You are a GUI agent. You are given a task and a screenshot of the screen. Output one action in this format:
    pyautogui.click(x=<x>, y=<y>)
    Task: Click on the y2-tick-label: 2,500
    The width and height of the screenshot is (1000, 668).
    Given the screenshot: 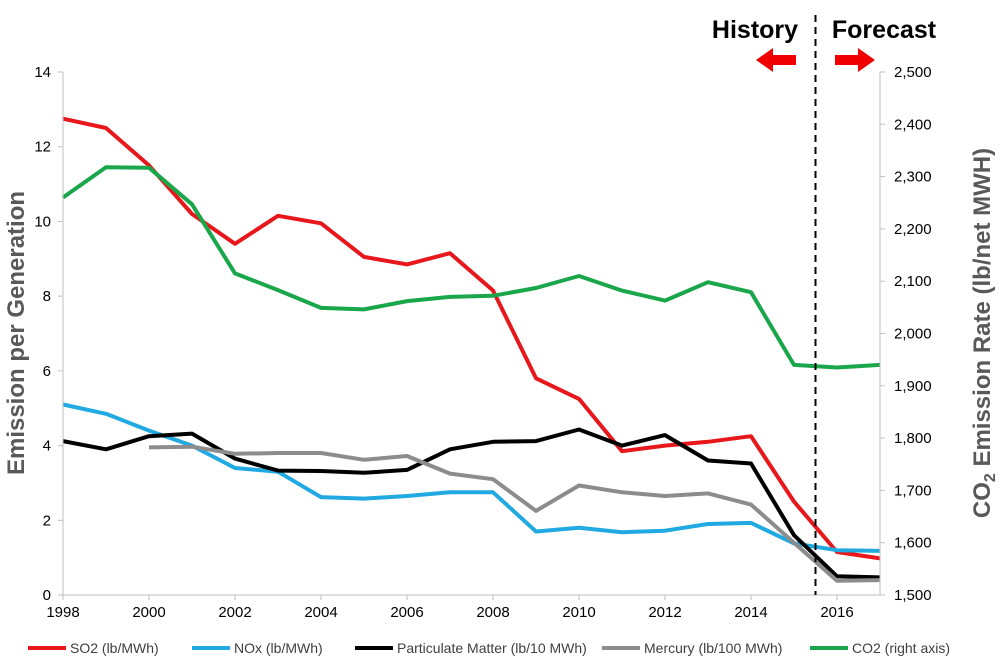 What is the action you would take?
    pyautogui.click(x=913, y=72)
    